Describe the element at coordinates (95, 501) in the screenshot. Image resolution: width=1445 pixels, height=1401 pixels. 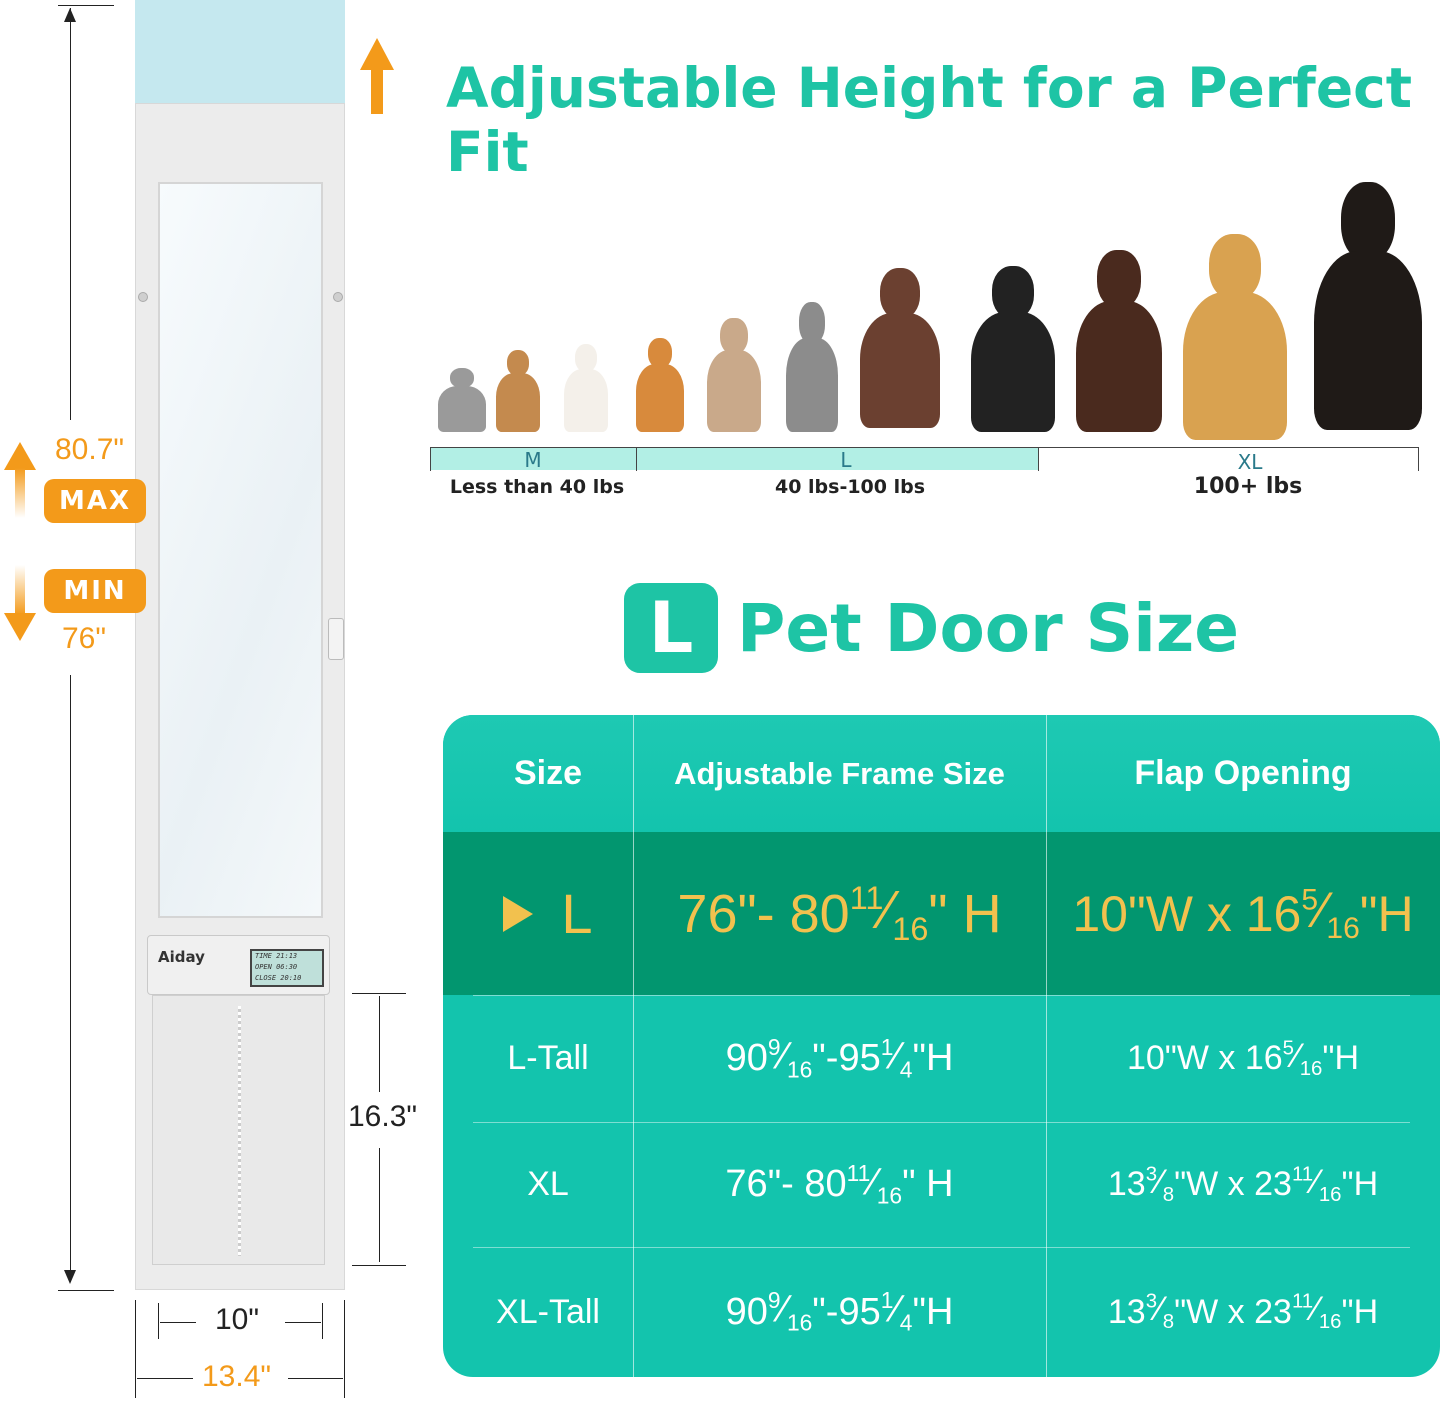
I see `max-label: MAX` at that location.